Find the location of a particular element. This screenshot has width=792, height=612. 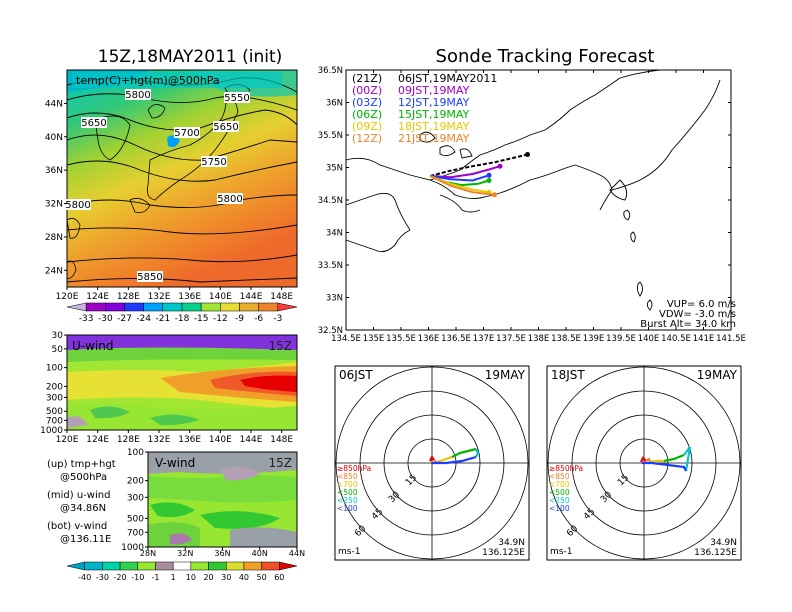

pressure-tick-label: 30 is located at coordinates (58, 336).